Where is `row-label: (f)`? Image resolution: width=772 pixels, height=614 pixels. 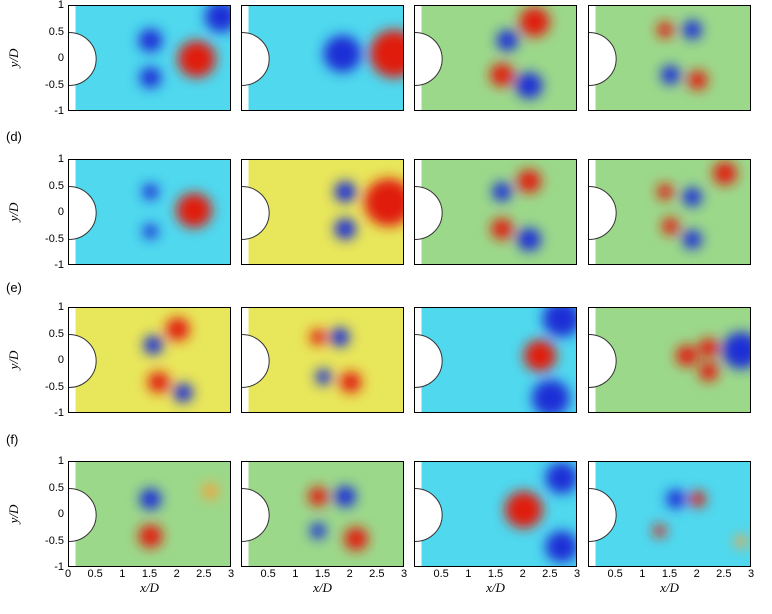
row-label: (f) is located at coordinates (12, 439).